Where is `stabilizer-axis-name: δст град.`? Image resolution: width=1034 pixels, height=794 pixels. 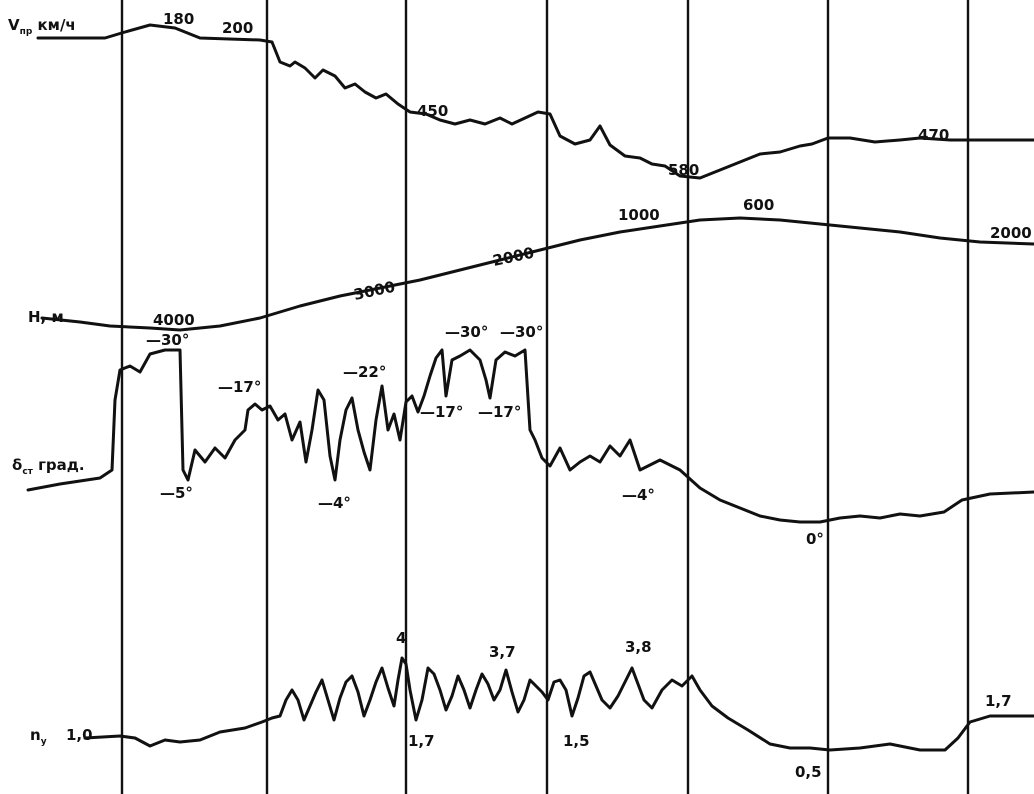
stabilizer-axis-name: δст град. is located at coordinates (48, 466).